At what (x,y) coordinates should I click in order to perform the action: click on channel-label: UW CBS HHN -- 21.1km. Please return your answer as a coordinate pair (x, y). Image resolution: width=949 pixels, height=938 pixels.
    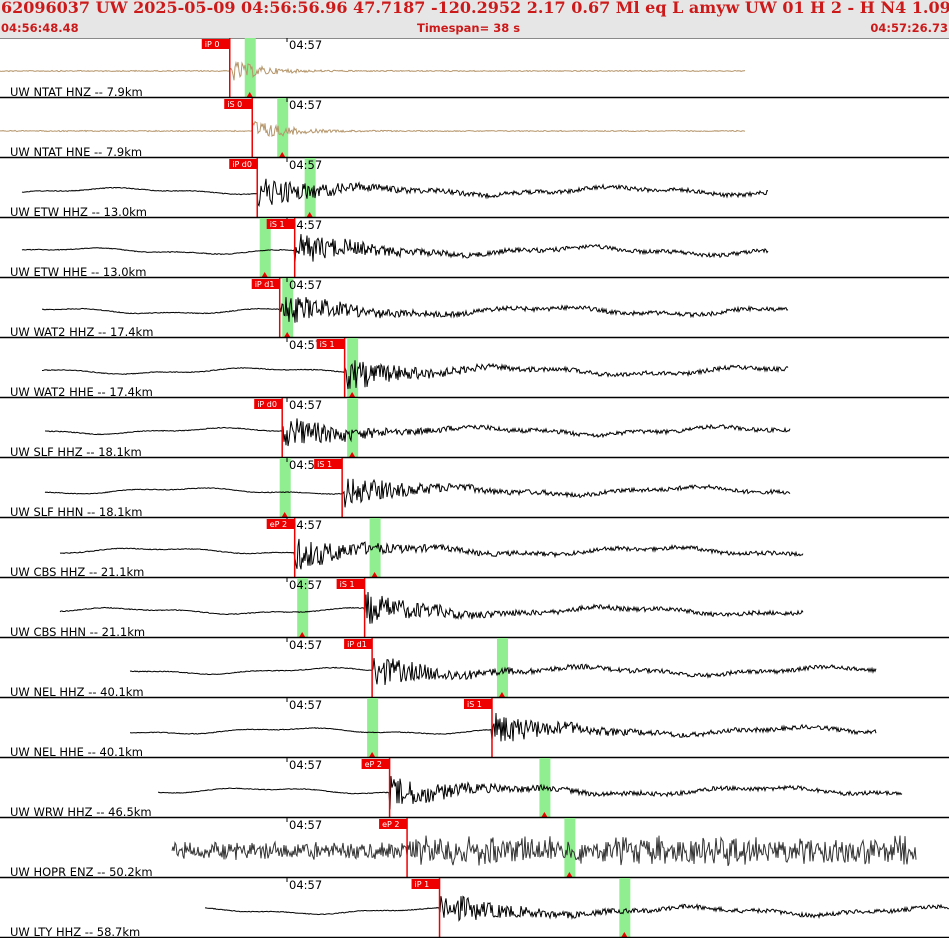
    Looking at the image, I should click on (77, 632).